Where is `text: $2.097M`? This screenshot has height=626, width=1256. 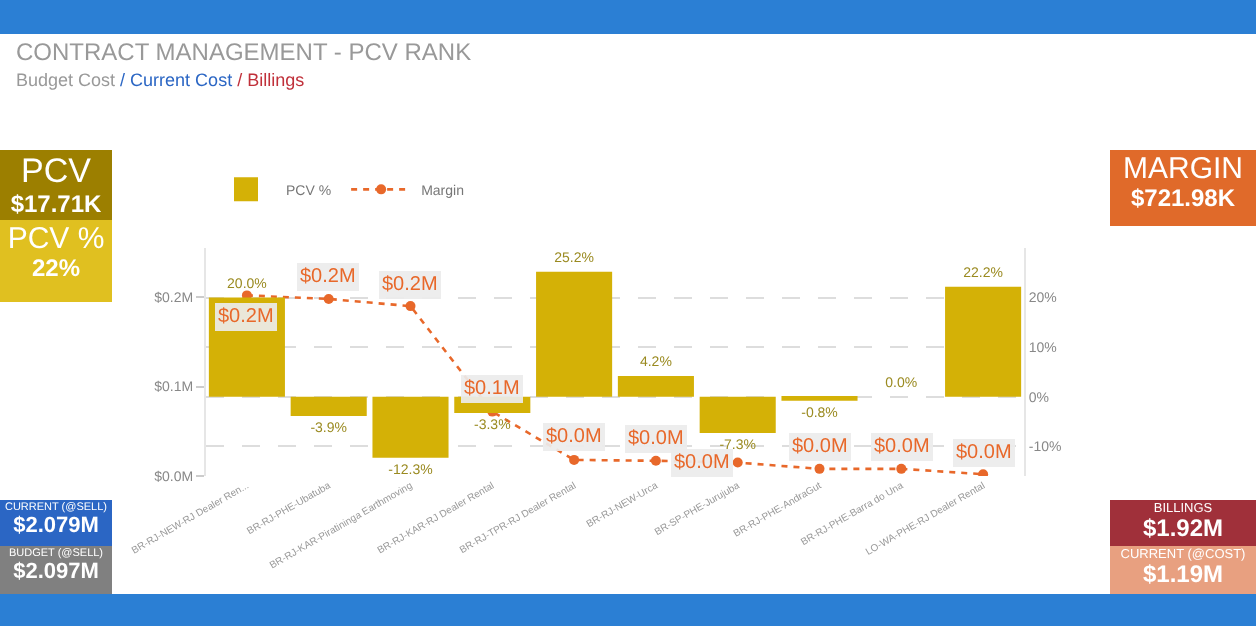
text: $2.097M is located at coordinates (56, 573).